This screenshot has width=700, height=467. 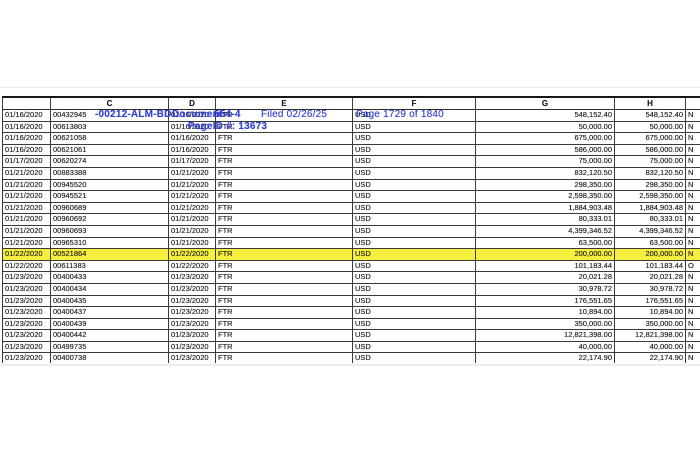 What do you see at coordinates (192, 254) in the screenshot?
I see `cell-value-date: 01/22/2020` at bounding box center [192, 254].